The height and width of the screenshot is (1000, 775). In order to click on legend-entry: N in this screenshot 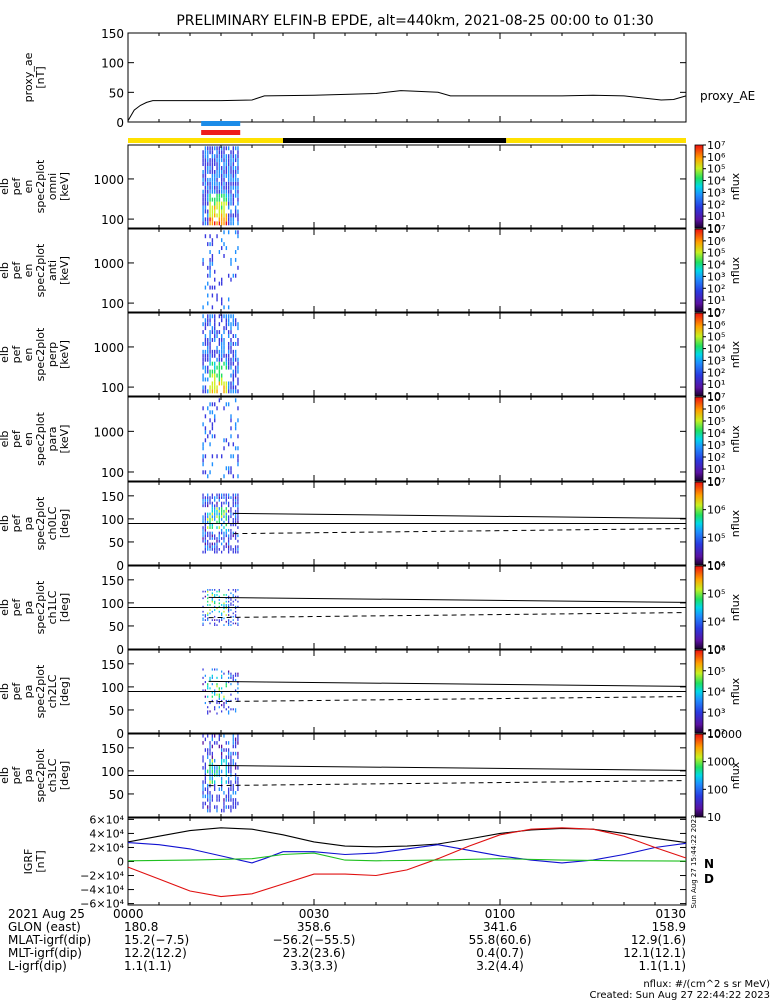, I will do `click(709, 864)`.